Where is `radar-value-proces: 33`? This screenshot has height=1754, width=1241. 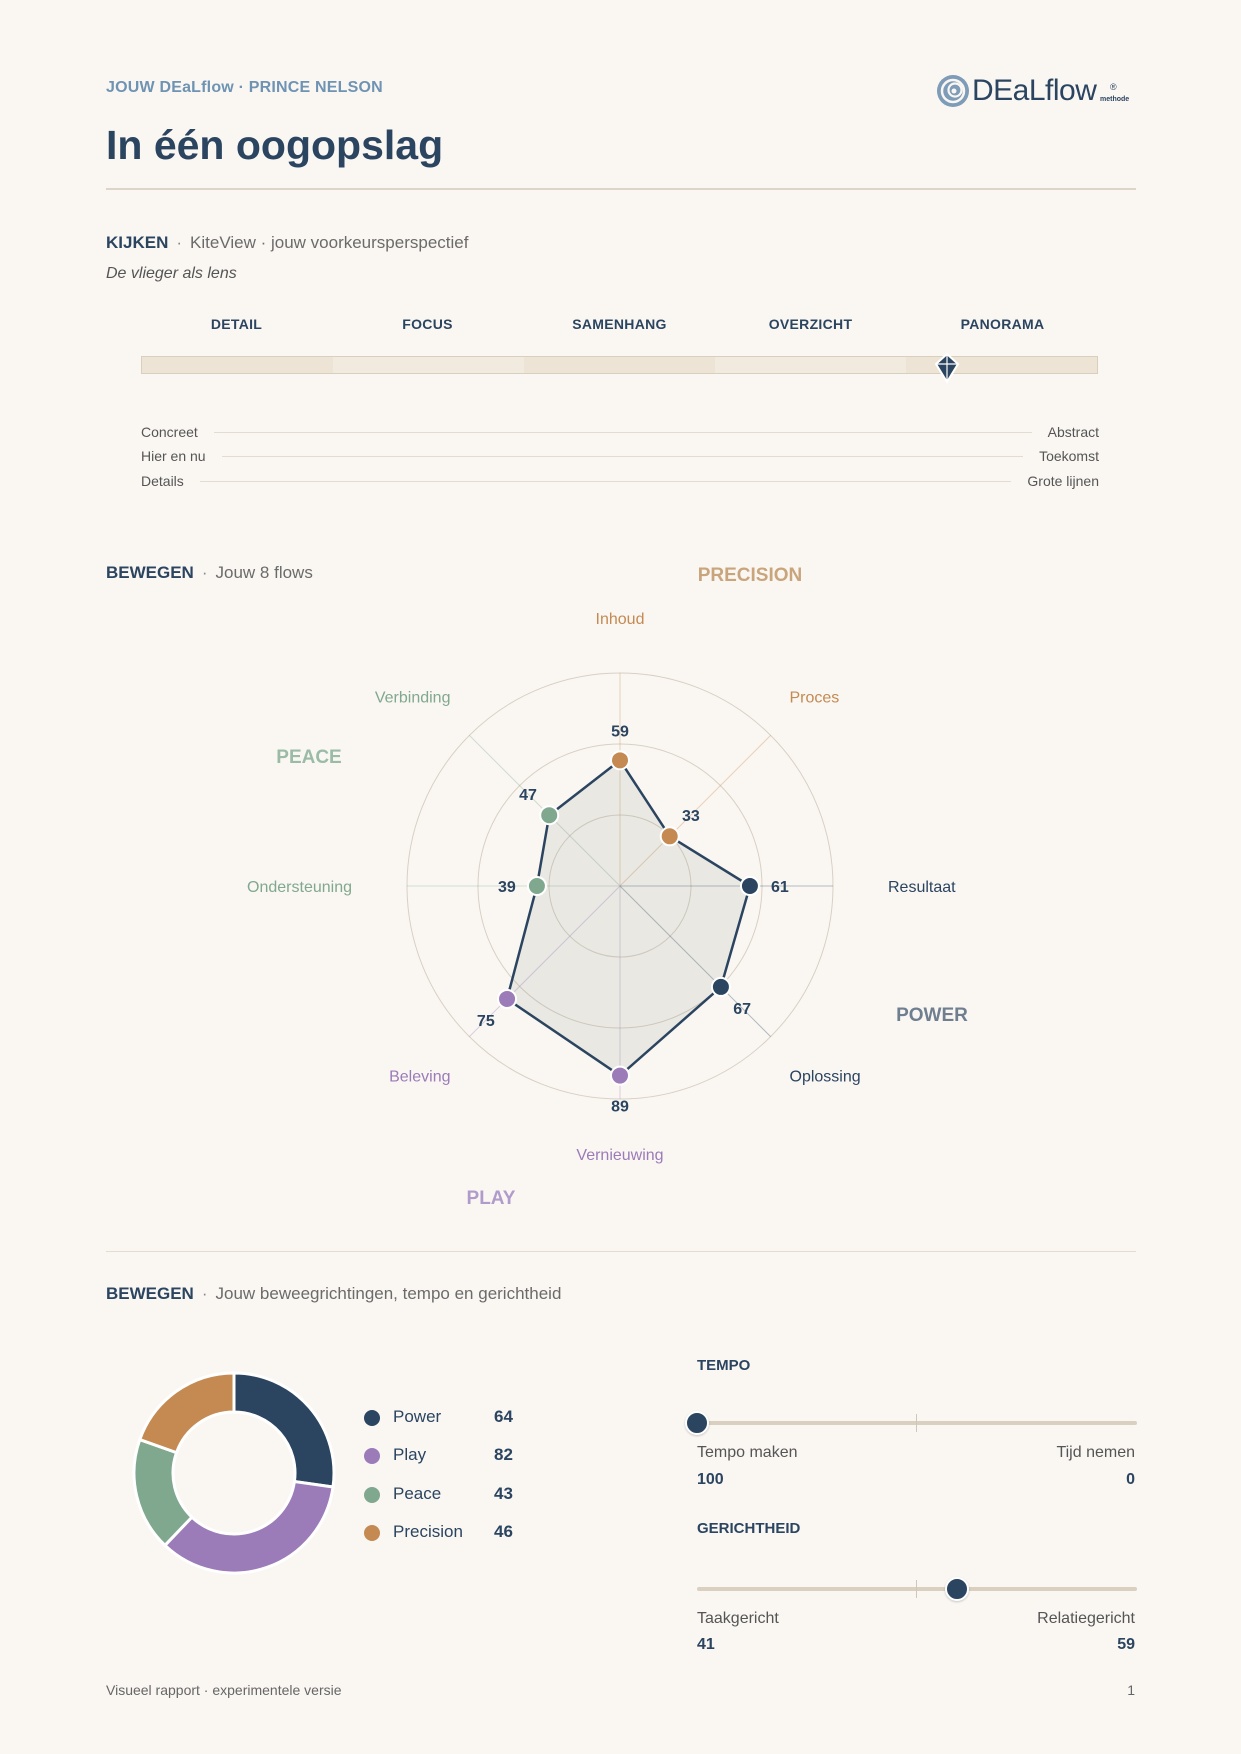
radar-value-proces: 33 is located at coordinates (691, 816).